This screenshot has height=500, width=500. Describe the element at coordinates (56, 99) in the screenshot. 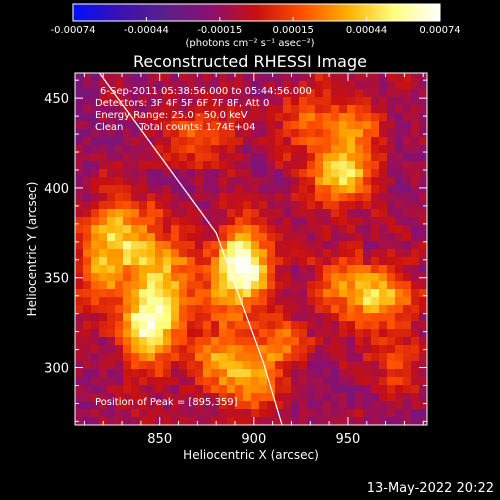

I see `y-tick-label: 450` at that location.